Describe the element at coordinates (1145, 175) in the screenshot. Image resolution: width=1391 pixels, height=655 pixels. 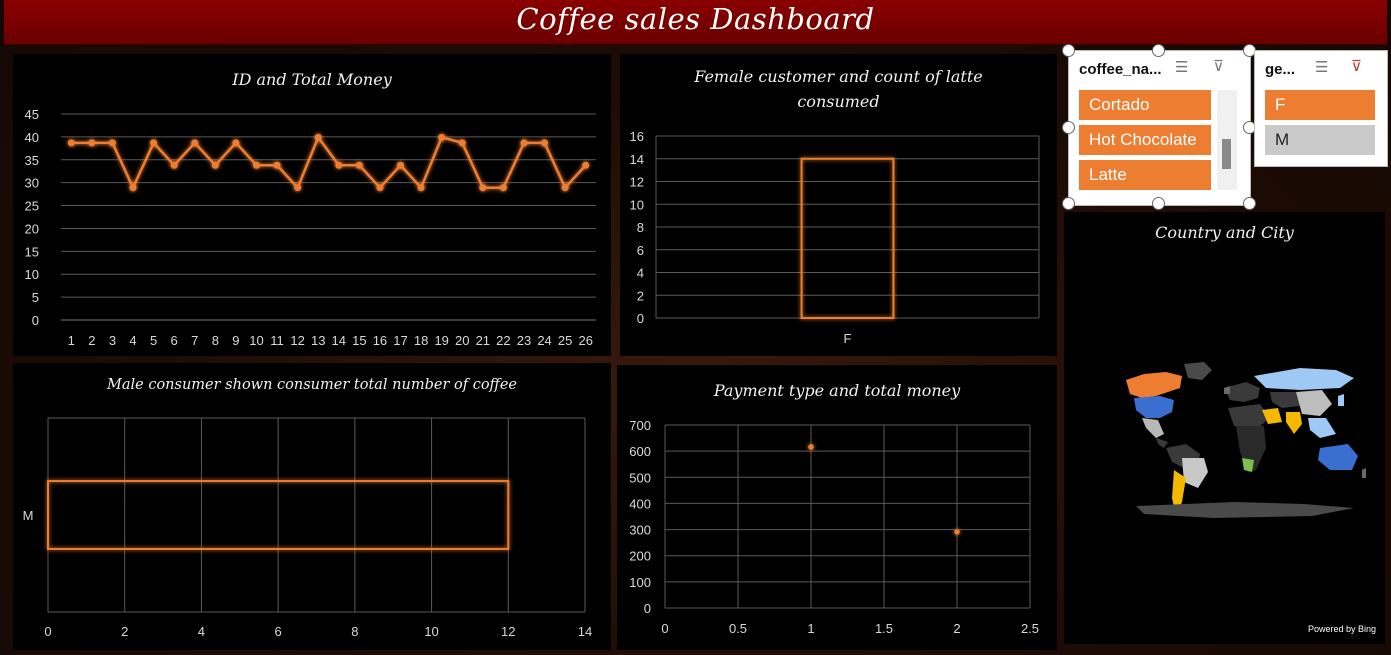
I see `slicer-item-latte: Latte` at that location.